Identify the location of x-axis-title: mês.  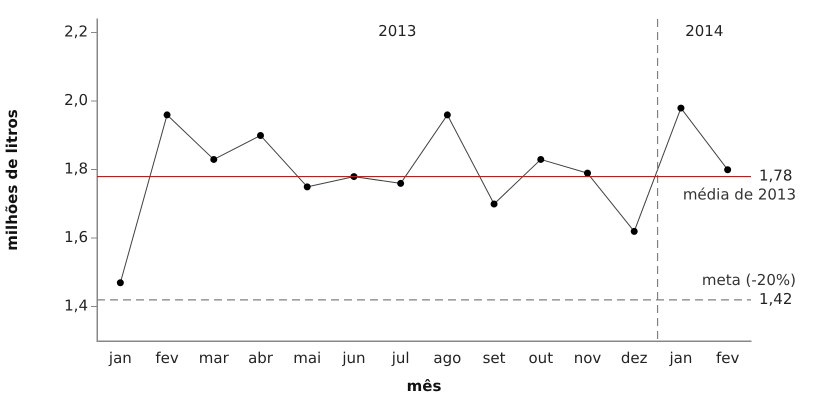
(424, 385).